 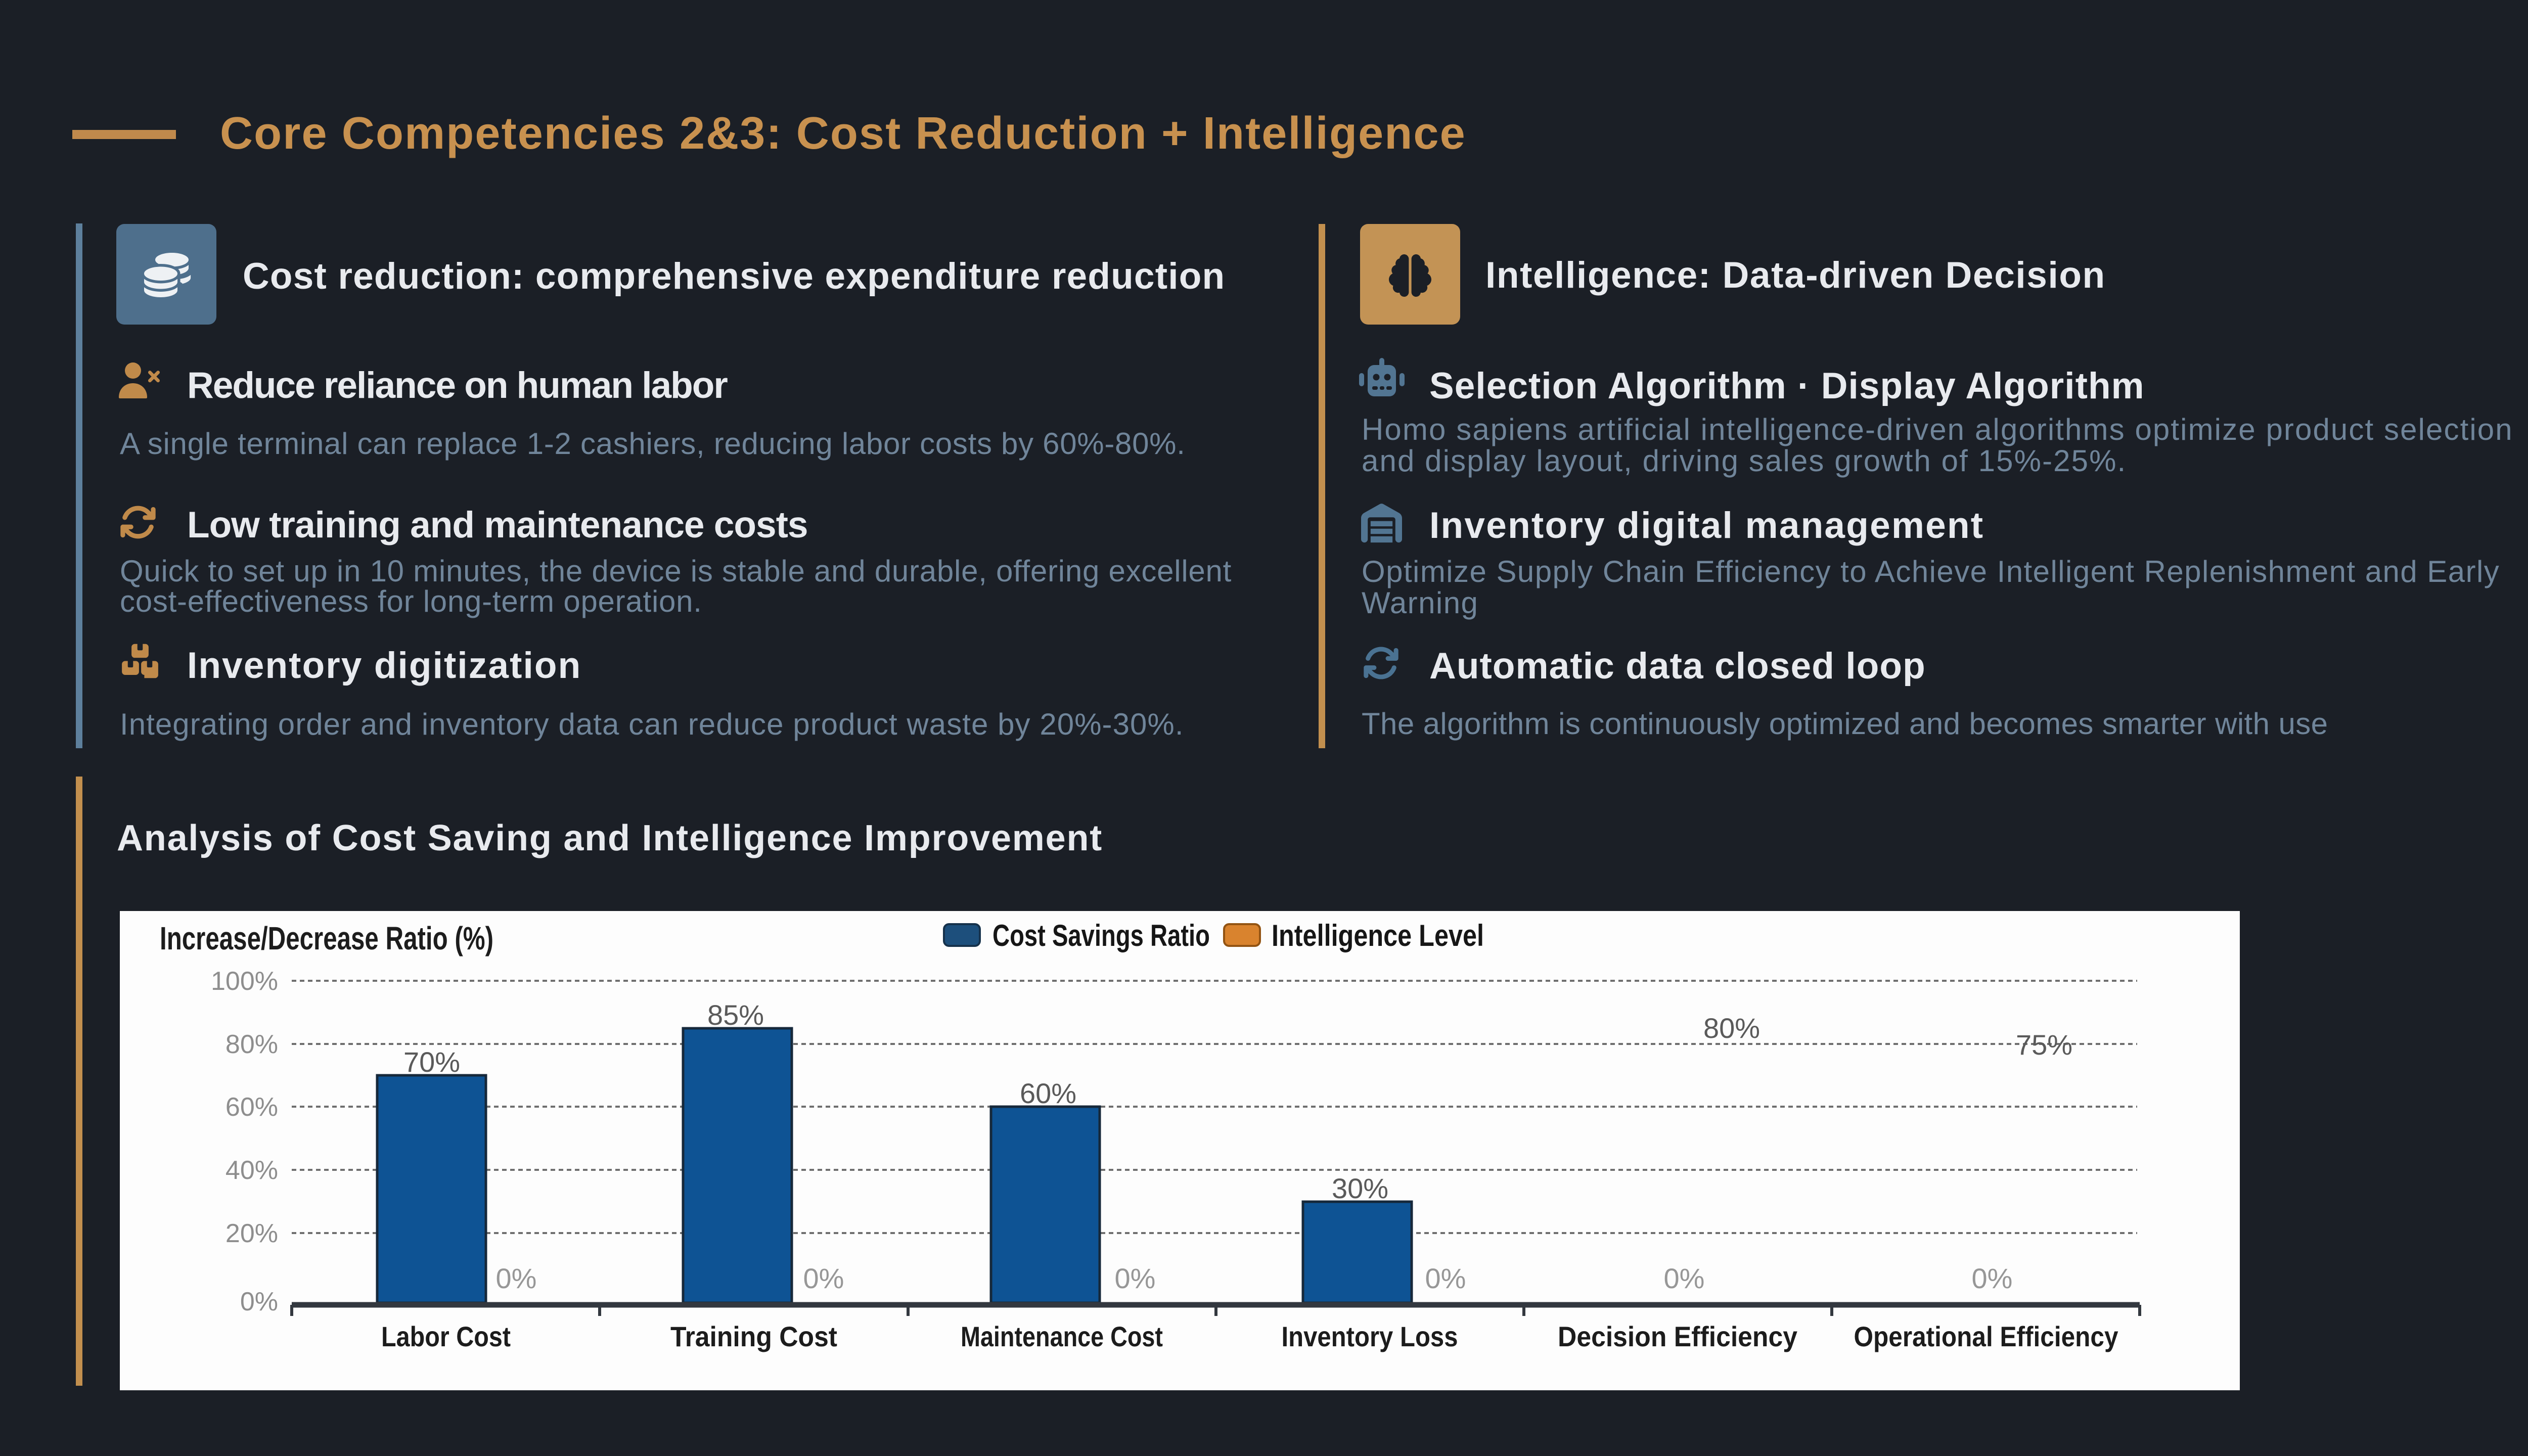 I want to click on svg-text: 75%, so click(x=2044, y=1045).